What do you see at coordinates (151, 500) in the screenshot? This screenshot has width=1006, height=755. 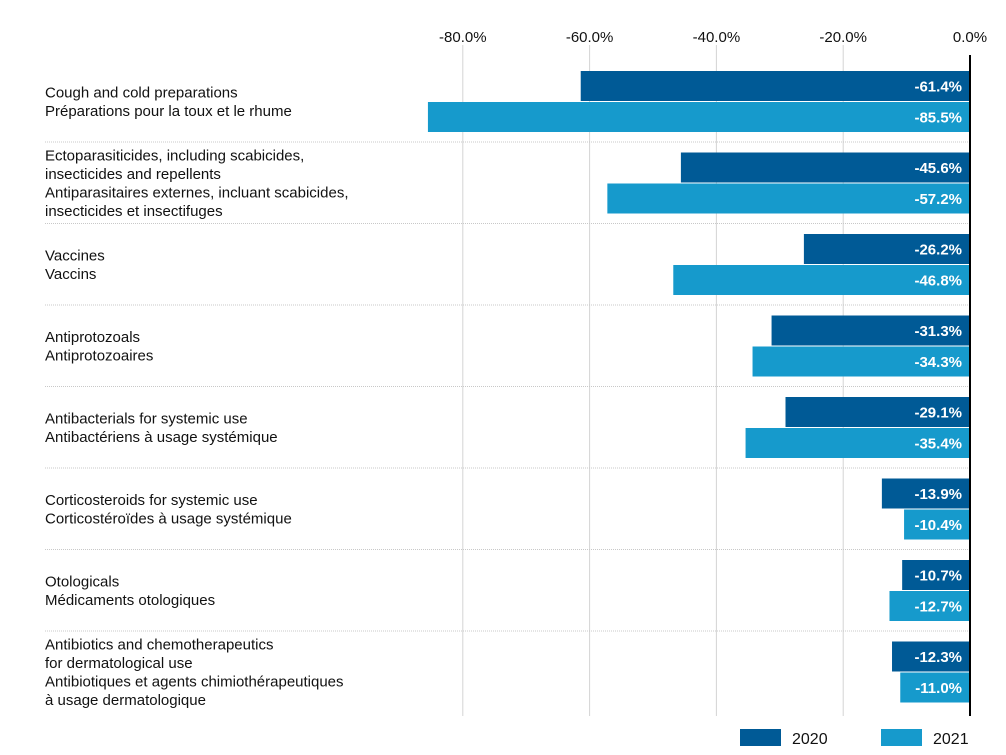 I see `category-label: Corticosteroids for systemic use` at bounding box center [151, 500].